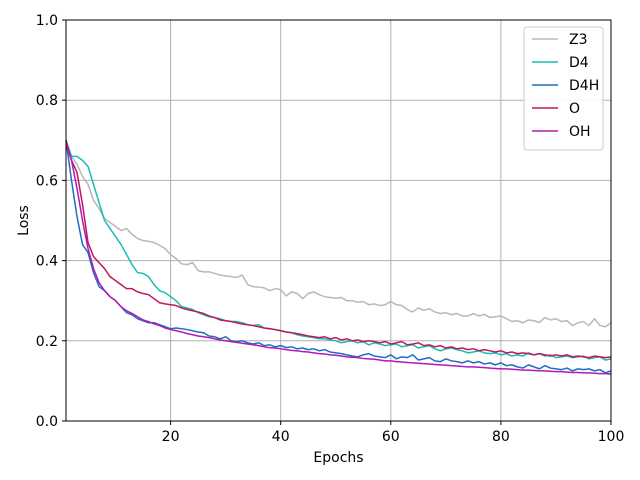  Describe the element at coordinates (611, 437) in the screenshot. I see `x-tick-label: 100` at that location.